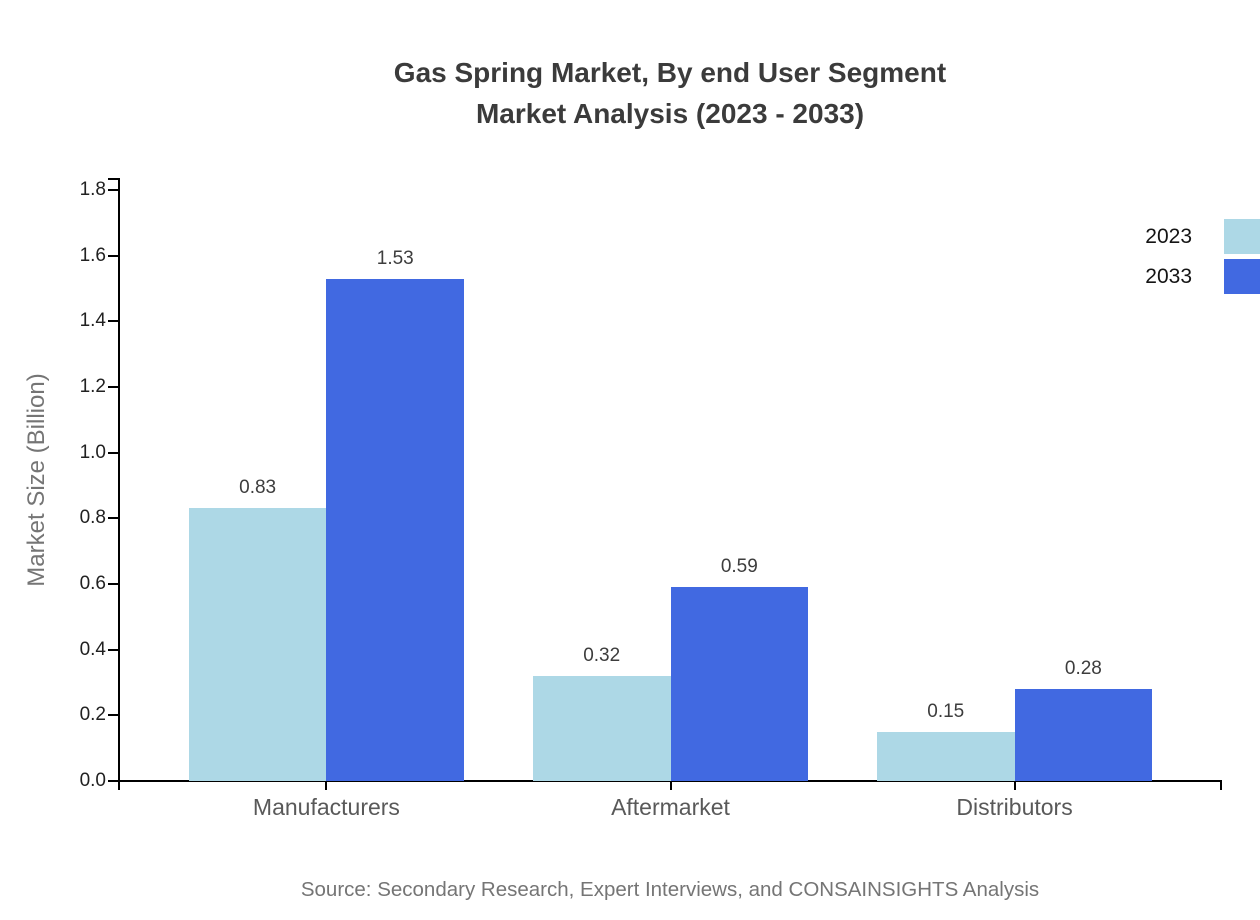 This screenshot has width=1260, height=920. What do you see at coordinates (1168, 236) in the screenshot?
I see `legend-label-2023: 2023` at bounding box center [1168, 236].